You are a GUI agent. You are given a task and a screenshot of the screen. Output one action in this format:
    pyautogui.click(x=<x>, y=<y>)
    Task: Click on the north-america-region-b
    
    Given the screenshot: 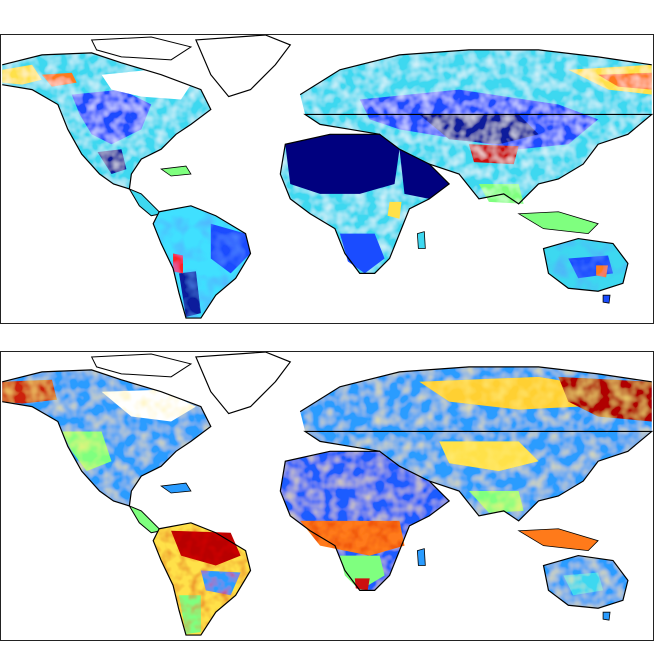 What is the action you would take?
    pyautogui.click(x=106, y=437)
    